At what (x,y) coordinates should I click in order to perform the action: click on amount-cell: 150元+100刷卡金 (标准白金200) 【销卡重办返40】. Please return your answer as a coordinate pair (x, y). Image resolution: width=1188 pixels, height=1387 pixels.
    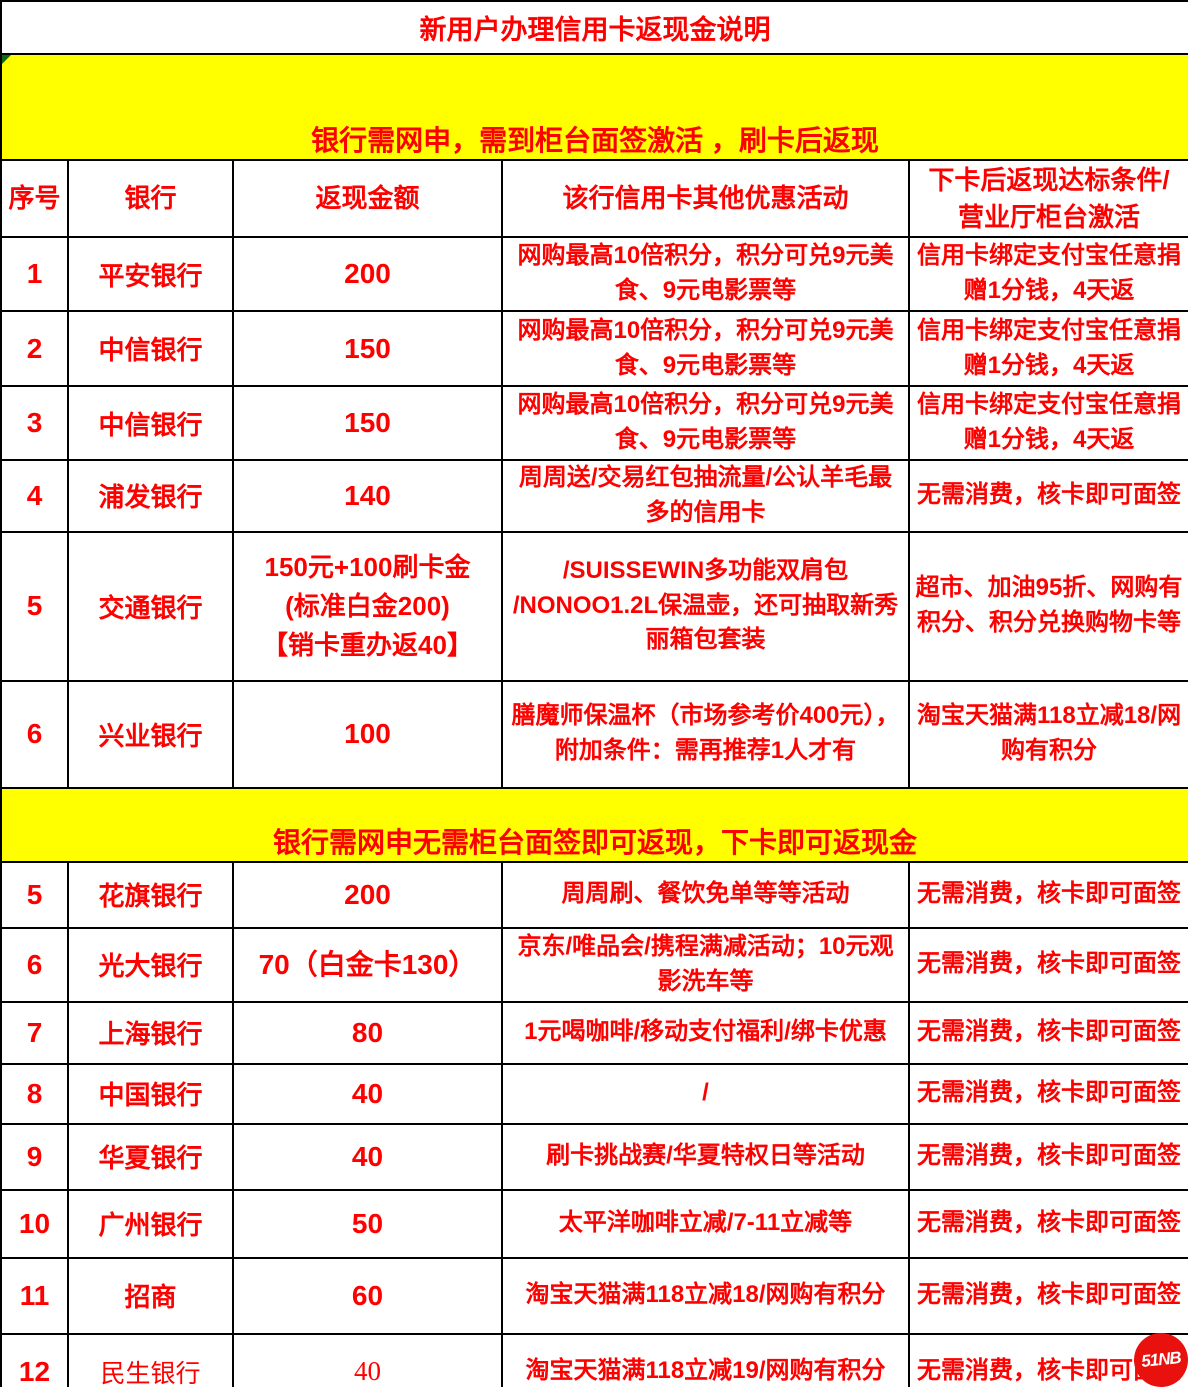
    Looking at the image, I should click on (367, 606).